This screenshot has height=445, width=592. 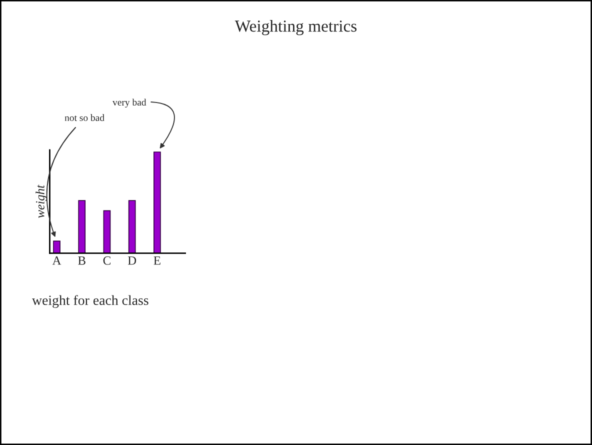 I want to click on x-tick-label: D, so click(x=132, y=260).